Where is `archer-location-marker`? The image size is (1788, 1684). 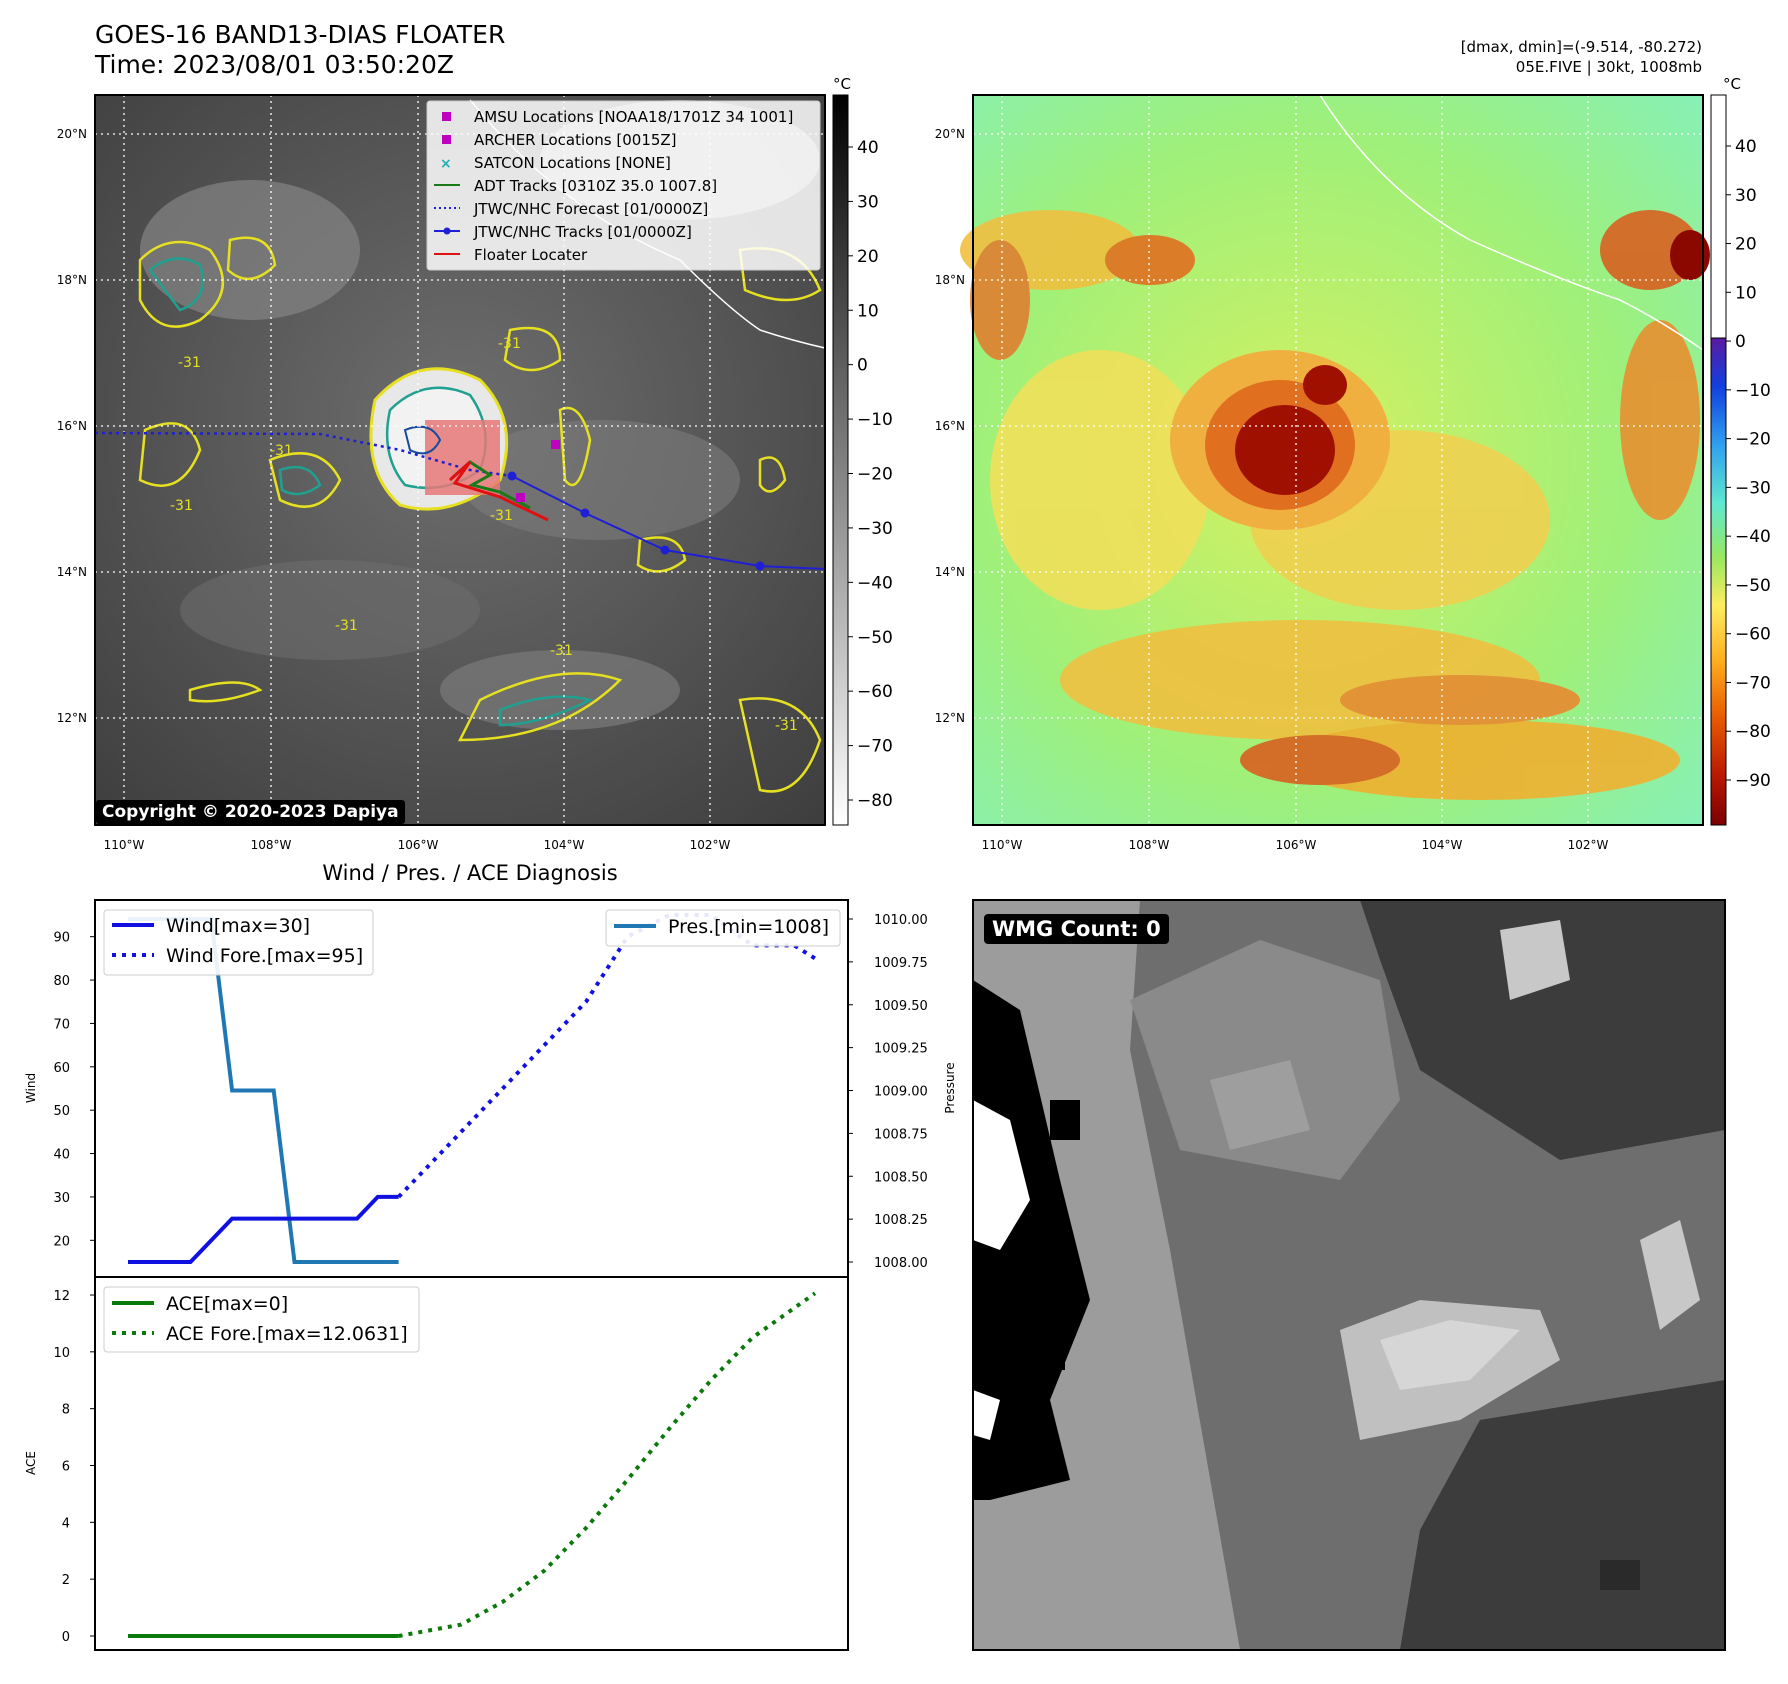
archer-location-marker is located at coordinates (520, 497).